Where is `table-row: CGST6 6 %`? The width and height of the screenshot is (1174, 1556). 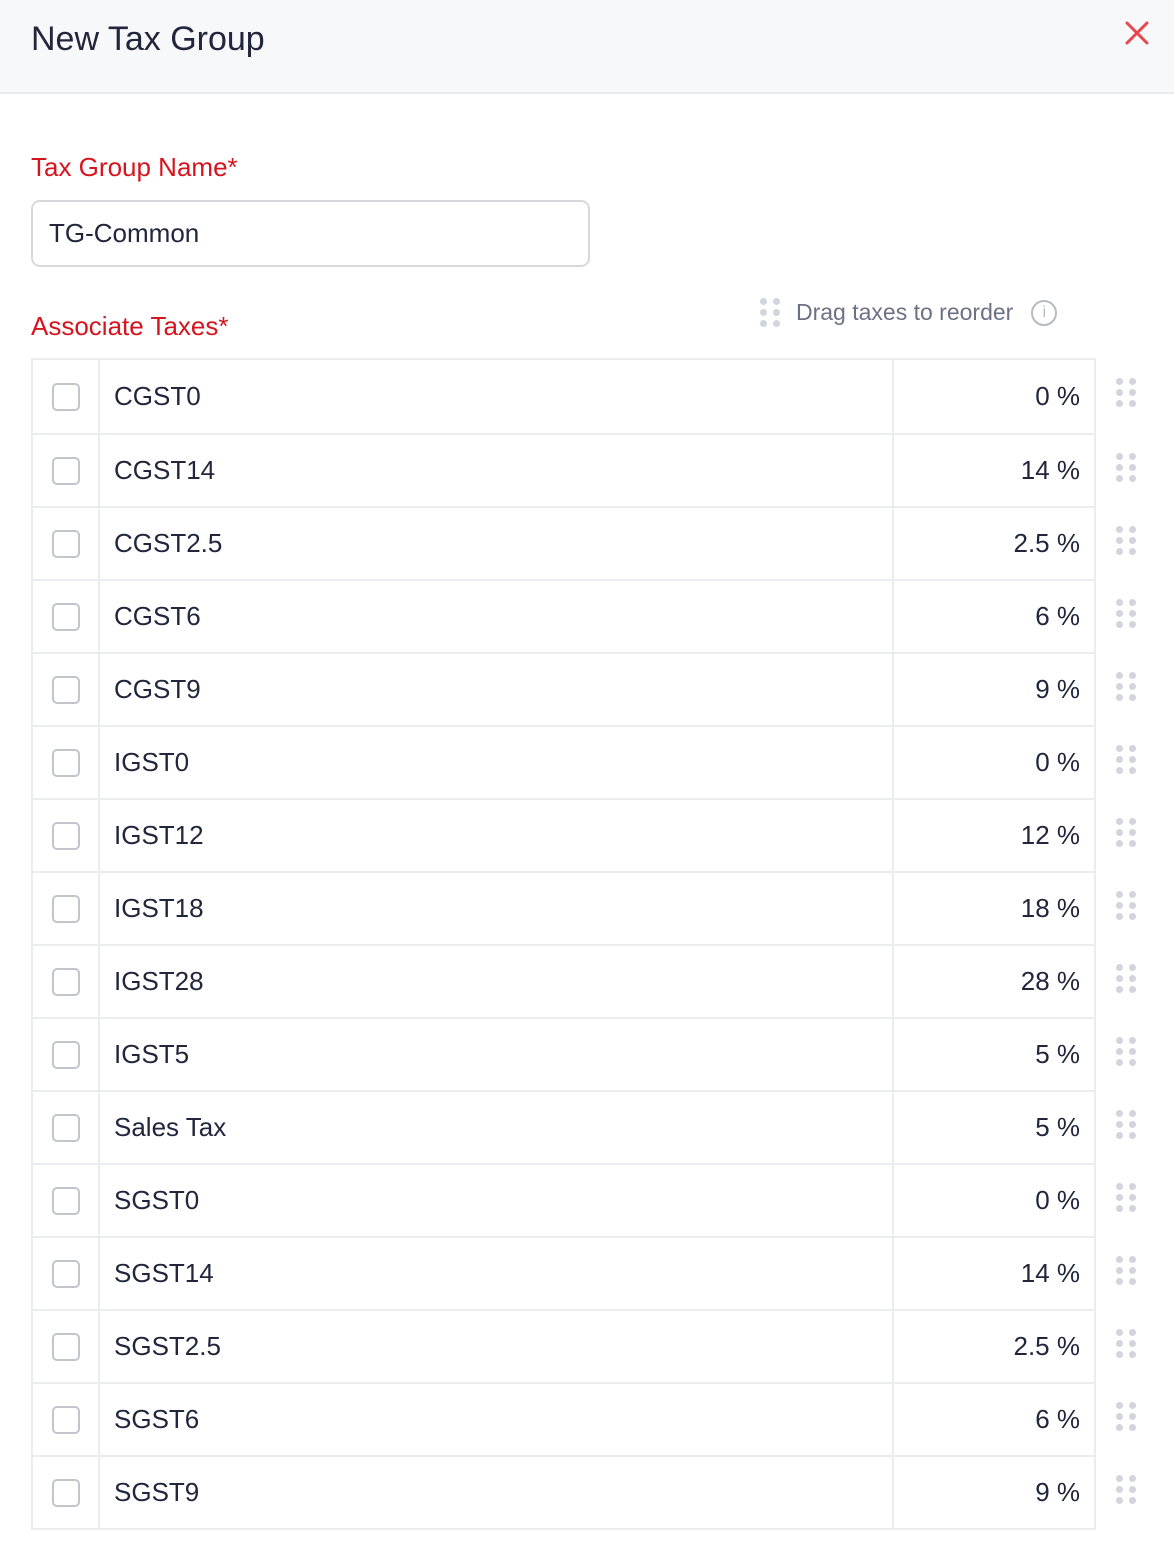
table-row: CGST6 6 % is located at coordinates (584, 615).